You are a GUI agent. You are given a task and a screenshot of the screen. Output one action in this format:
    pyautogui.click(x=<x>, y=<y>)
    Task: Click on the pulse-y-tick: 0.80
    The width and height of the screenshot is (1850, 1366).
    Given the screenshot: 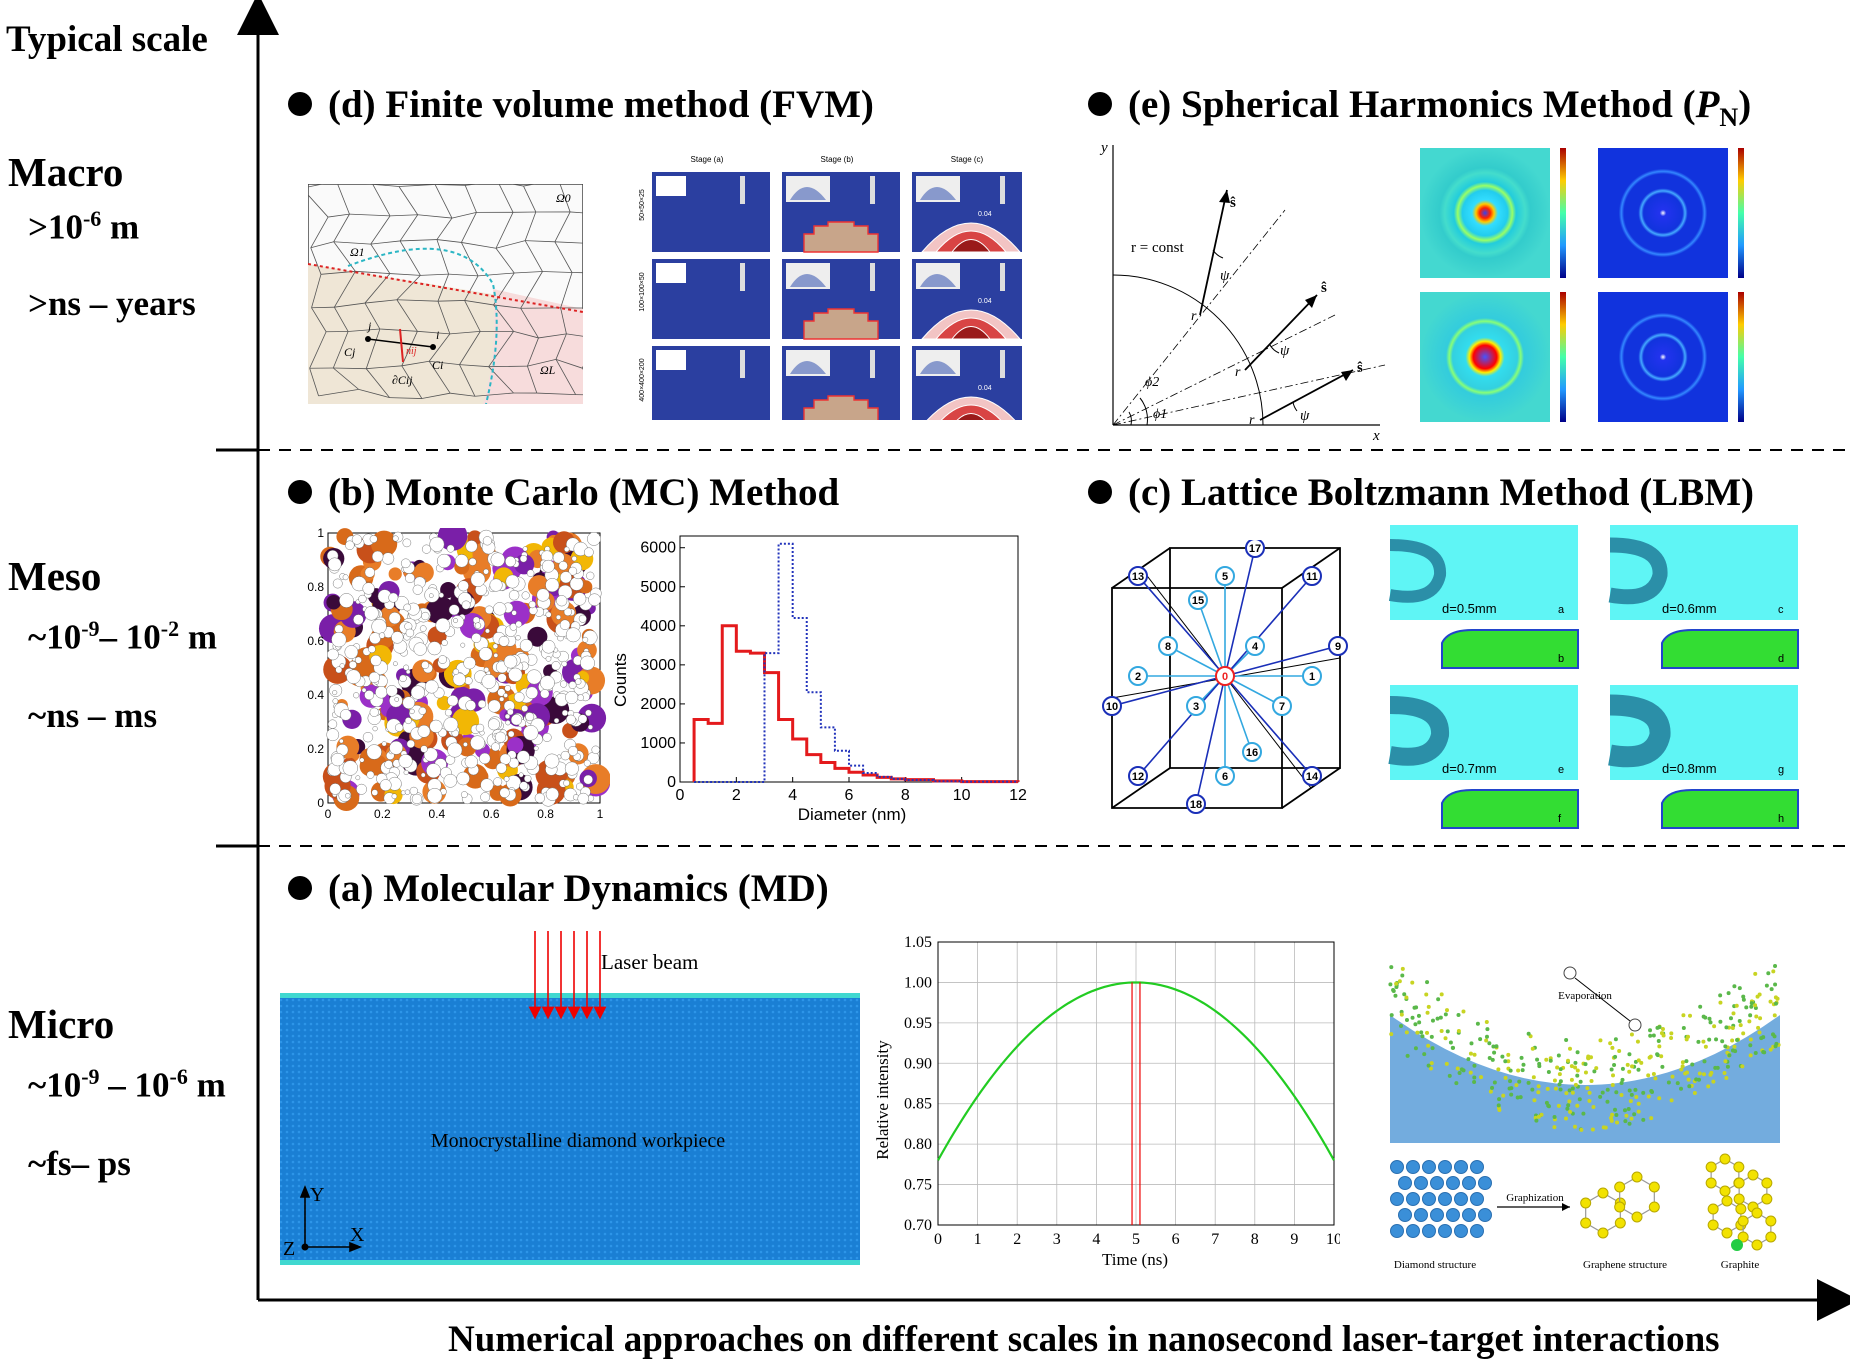 What is the action you would take?
    pyautogui.click(x=918, y=1144)
    